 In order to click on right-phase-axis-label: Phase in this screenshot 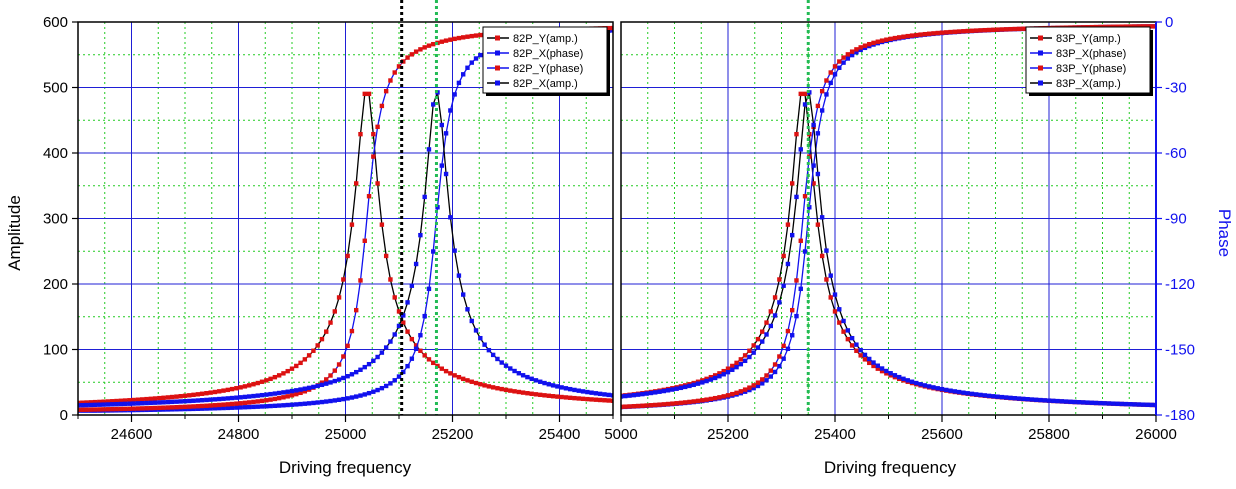, I will do `click(1224, 233)`.